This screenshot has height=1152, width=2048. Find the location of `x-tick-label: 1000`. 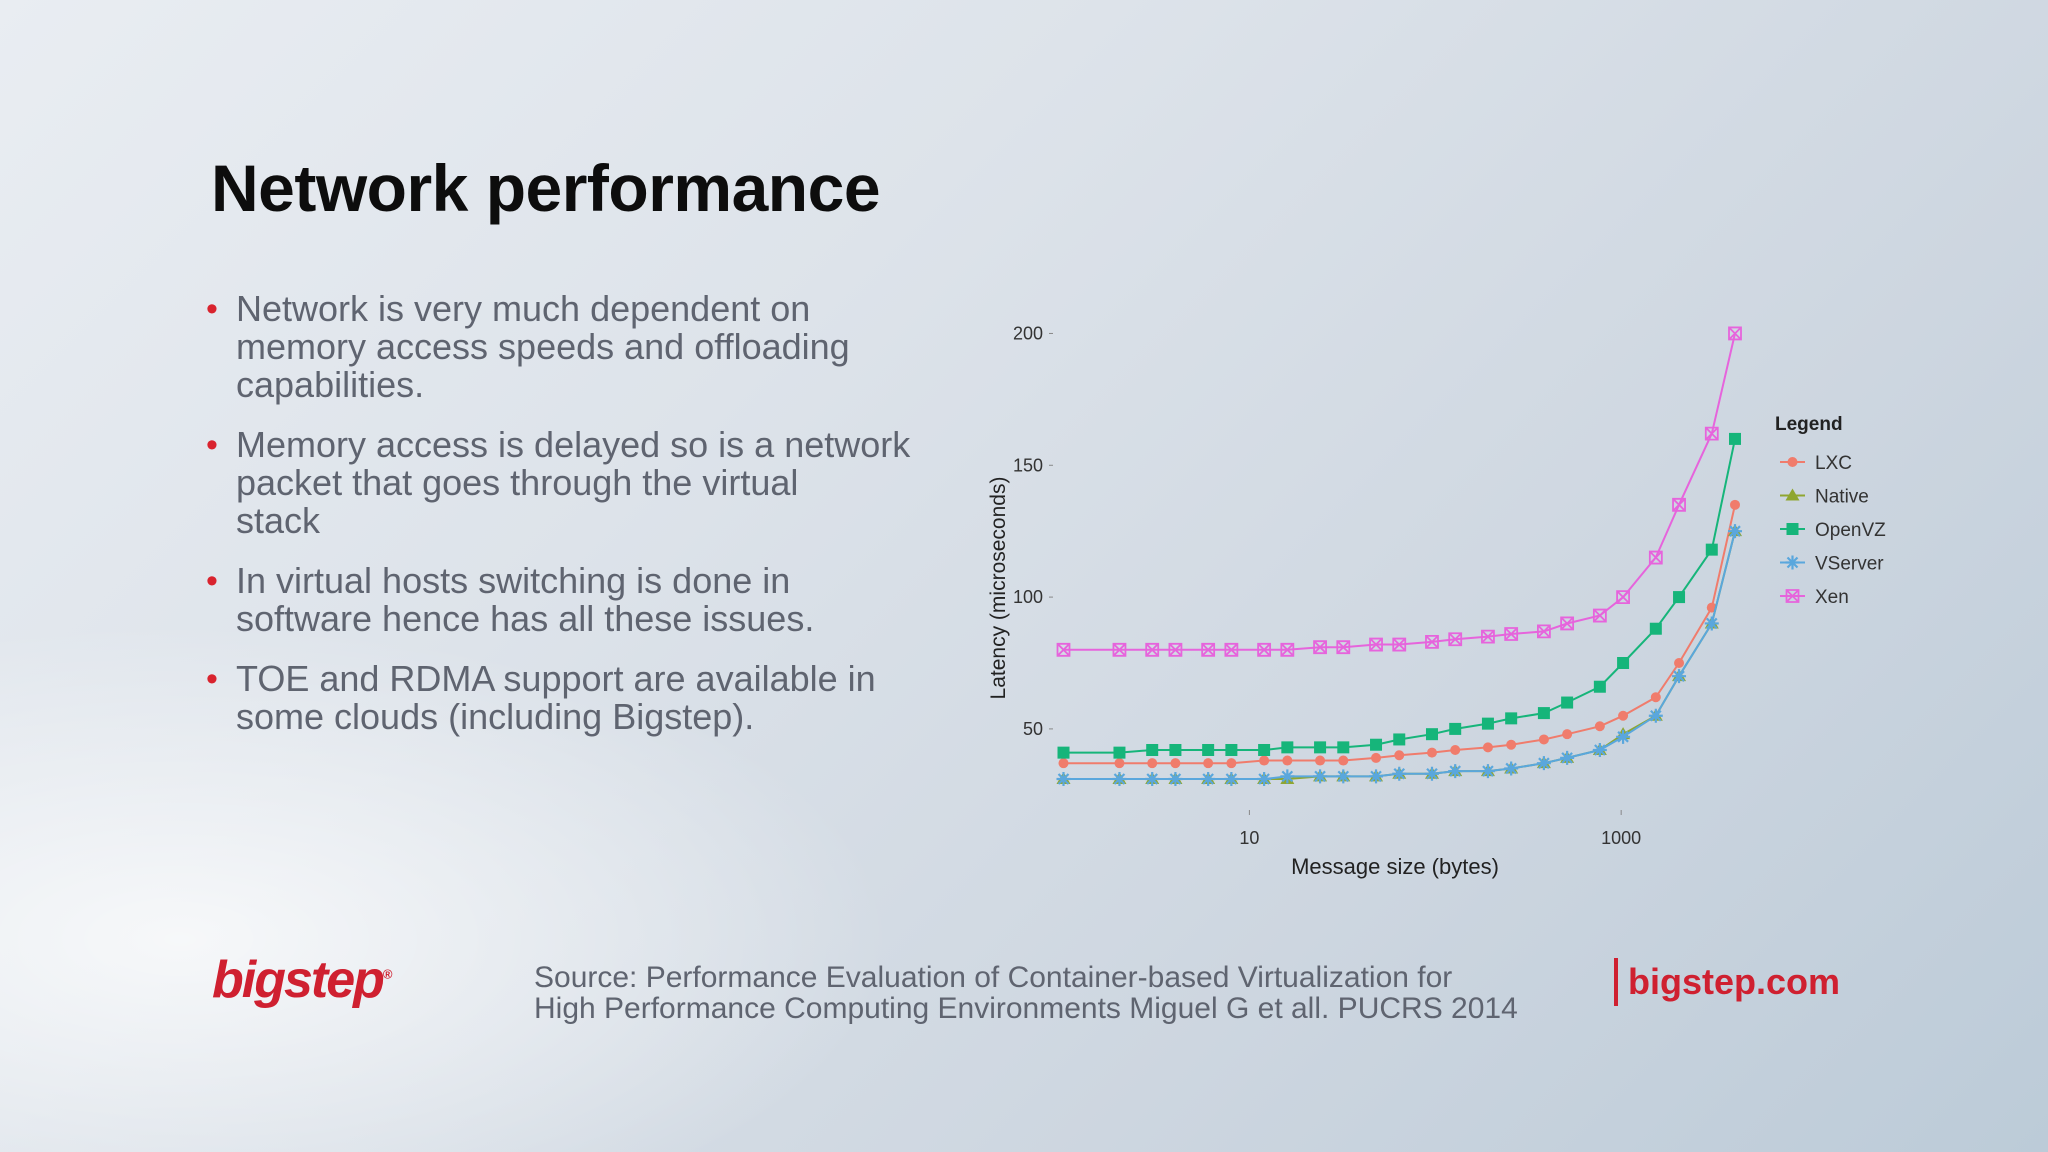

x-tick-label: 1000 is located at coordinates (1621, 838).